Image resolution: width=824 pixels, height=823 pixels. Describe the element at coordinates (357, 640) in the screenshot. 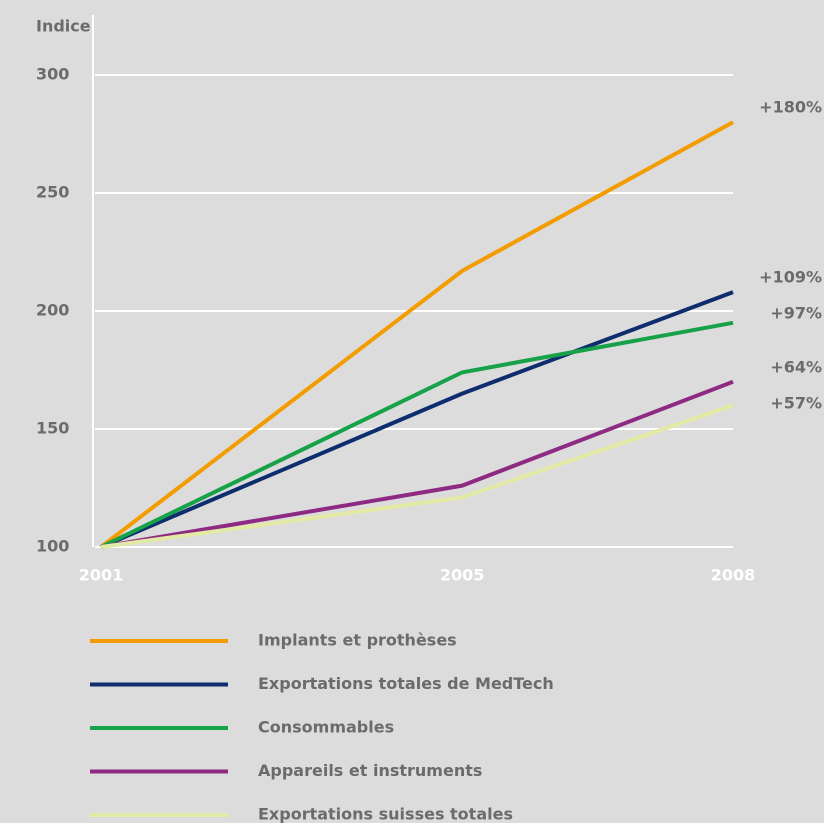

I see `legend-label: Implants et prothèses` at that location.